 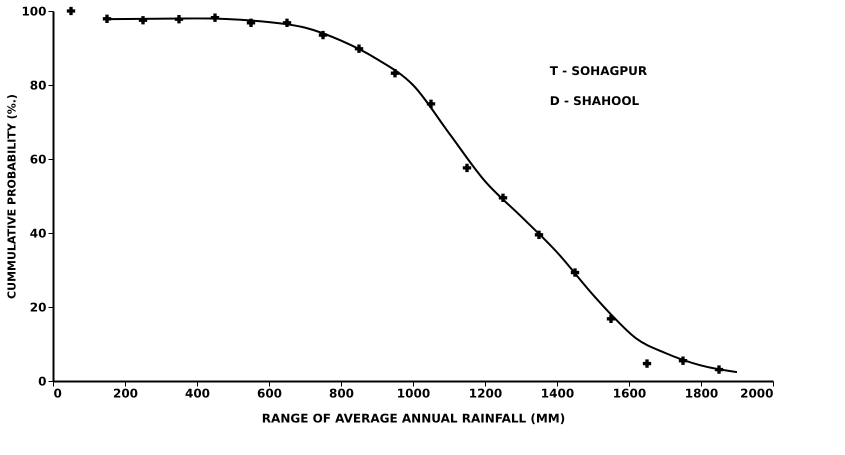 What do you see at coordinates (595, 101) in the screenshot?
I see `annotation: D - SHAHOOL` at bounding box center [595, 101].